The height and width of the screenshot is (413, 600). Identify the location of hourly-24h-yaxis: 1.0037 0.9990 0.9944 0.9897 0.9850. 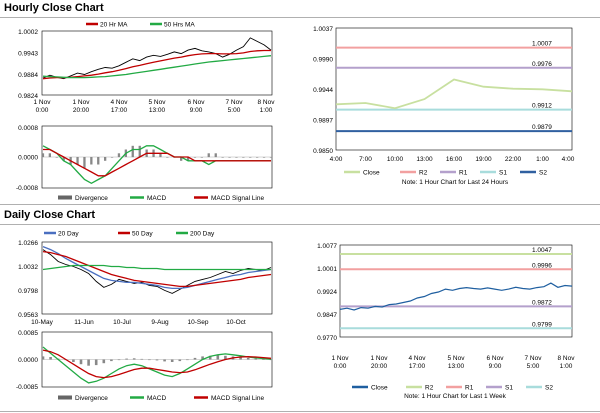
(323, 90).